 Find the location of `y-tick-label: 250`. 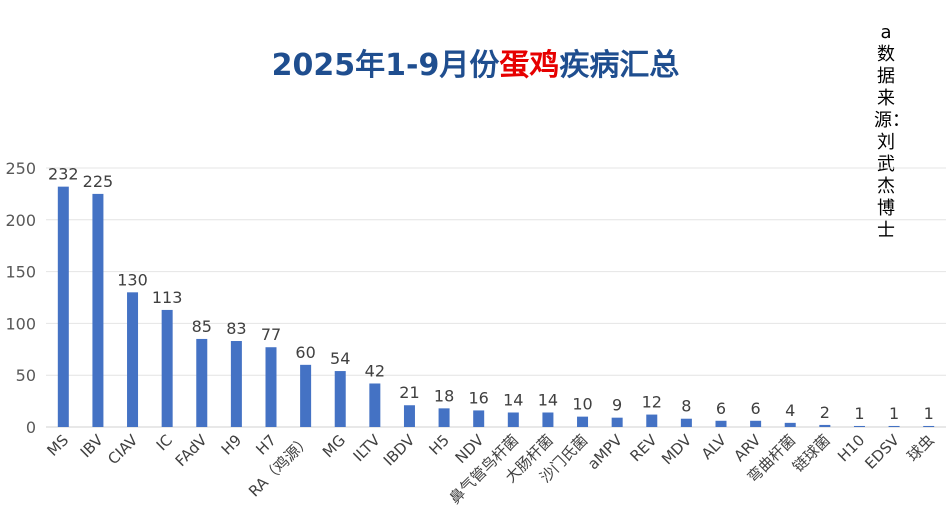

y-tick-label: 250 is located at coordinates (20, 168).